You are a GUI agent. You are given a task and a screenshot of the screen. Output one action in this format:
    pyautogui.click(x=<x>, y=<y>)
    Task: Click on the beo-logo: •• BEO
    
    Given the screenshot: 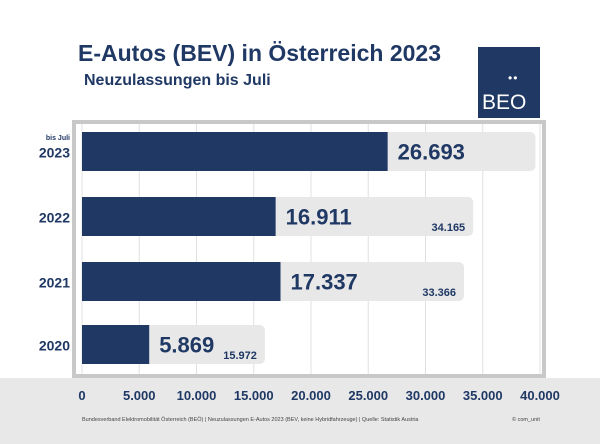 What is the action you would take?
    pyautogui.click(x=509, y=82)
    